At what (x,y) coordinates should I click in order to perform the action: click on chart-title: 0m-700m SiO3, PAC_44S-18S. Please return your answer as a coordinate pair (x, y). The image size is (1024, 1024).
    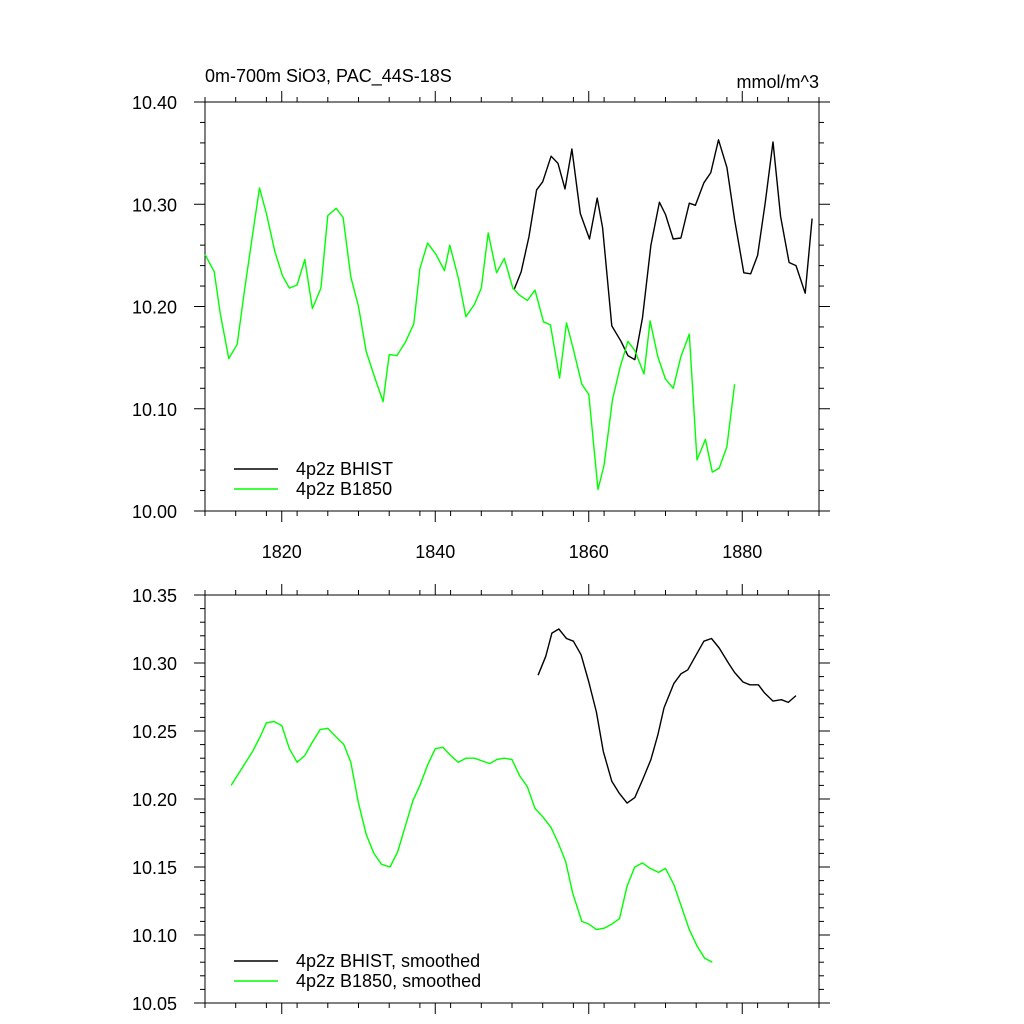
    Looking at the image, I should click on (328, 76).